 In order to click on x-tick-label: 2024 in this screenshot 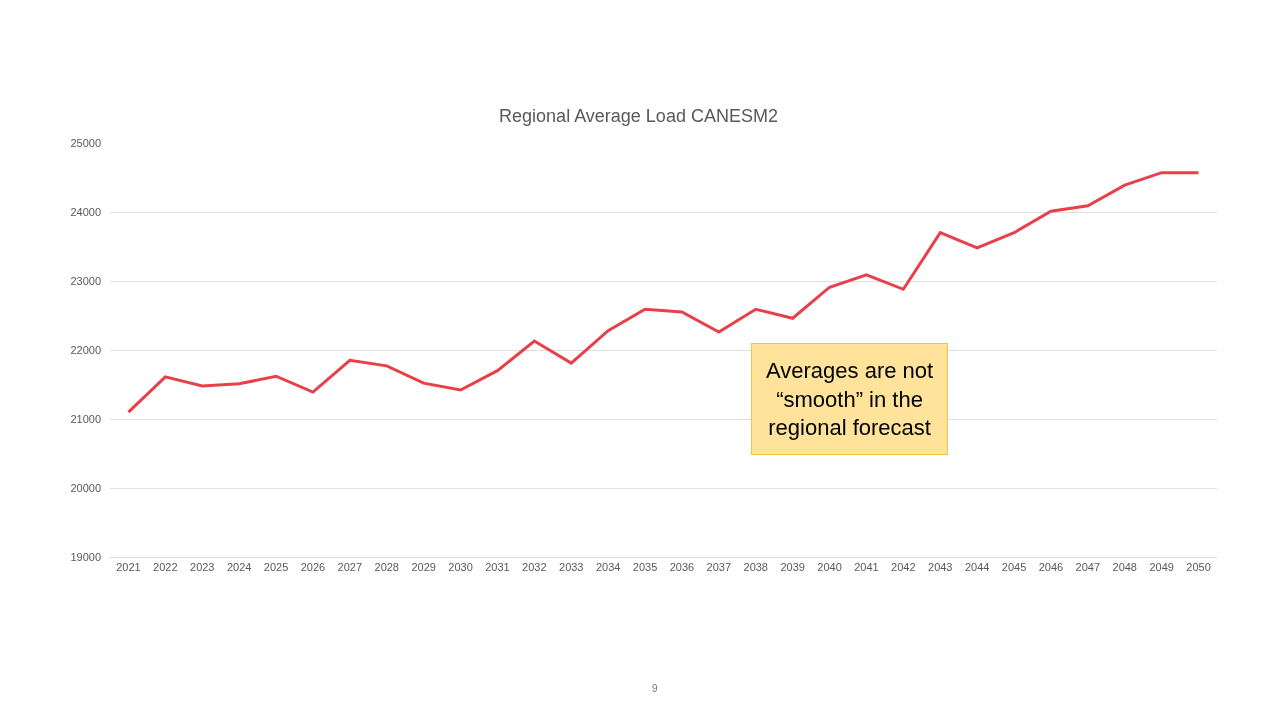, I will do `click(239, 567)`.